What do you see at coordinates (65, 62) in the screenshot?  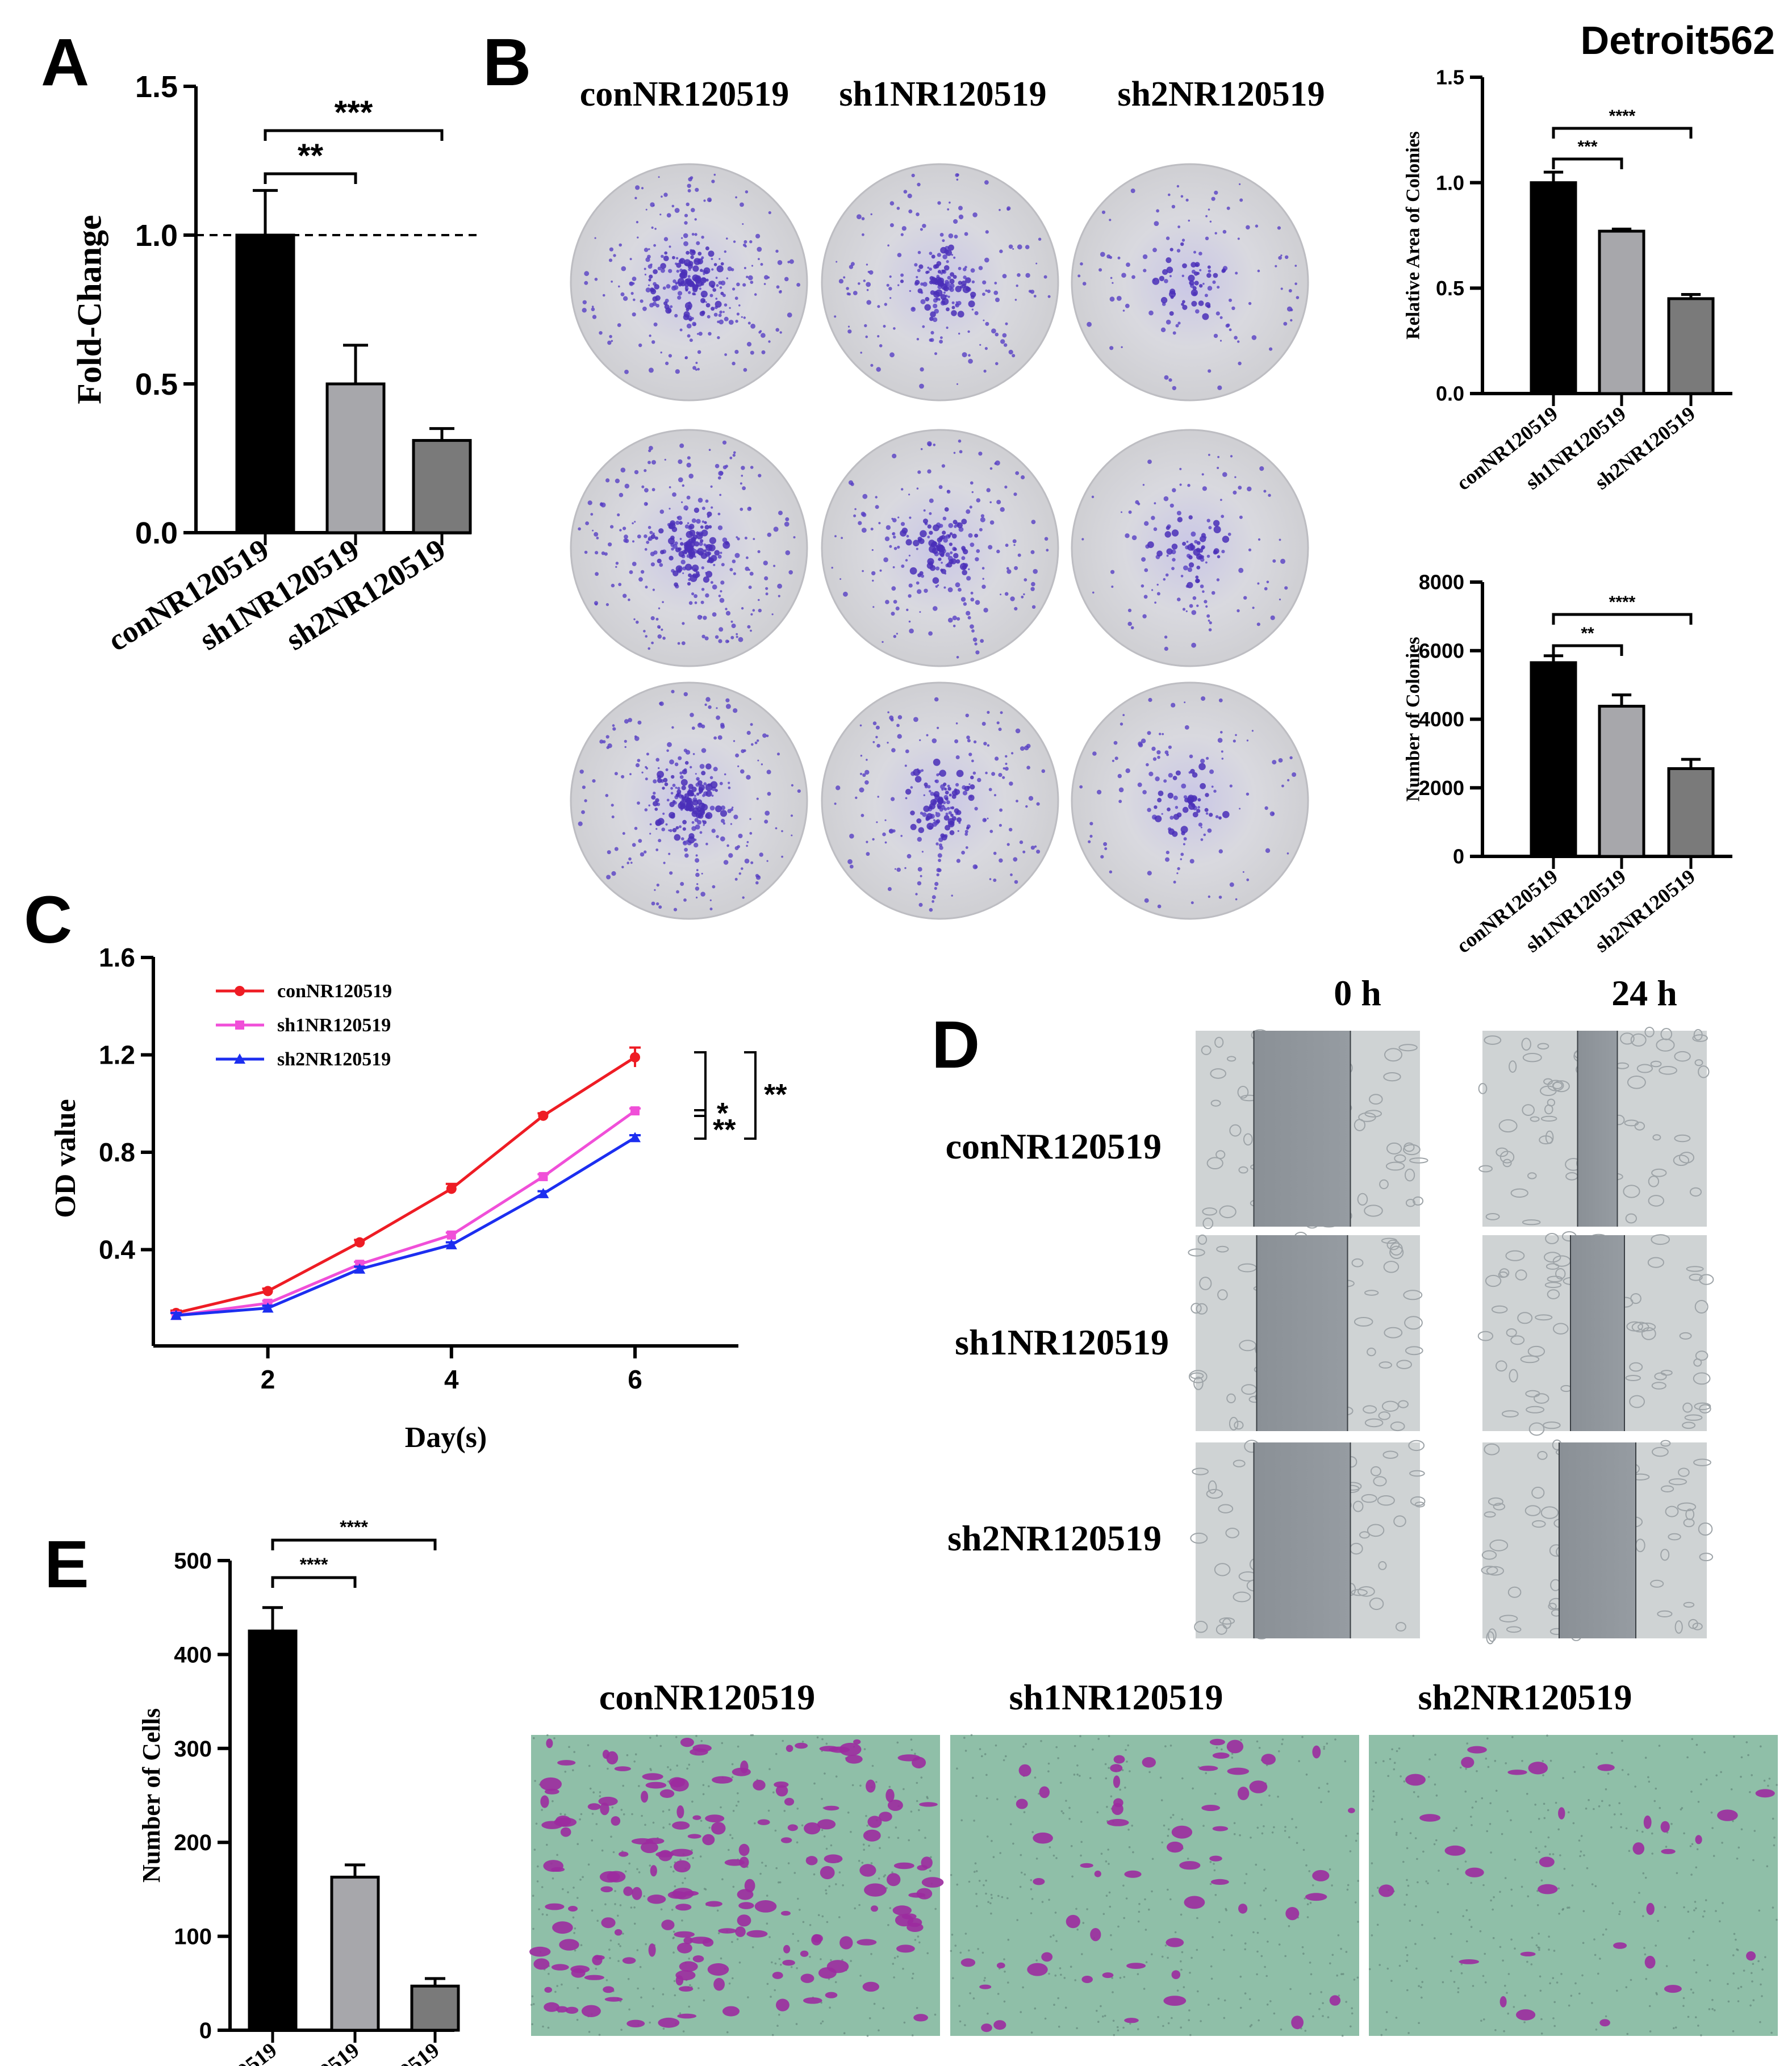 I see `panel-label-a: A` at bounding box center [65, 62].